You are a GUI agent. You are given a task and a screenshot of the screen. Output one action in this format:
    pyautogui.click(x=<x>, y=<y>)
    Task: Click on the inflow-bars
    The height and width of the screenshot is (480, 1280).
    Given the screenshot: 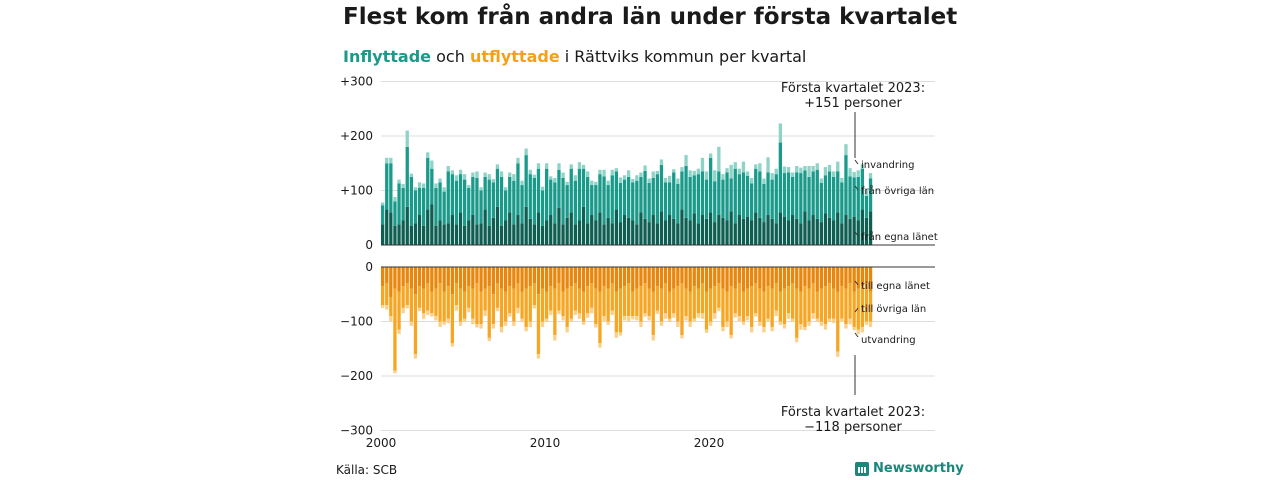 What is the action you would take?
    pyautogui.click(x=627, y=184)
    